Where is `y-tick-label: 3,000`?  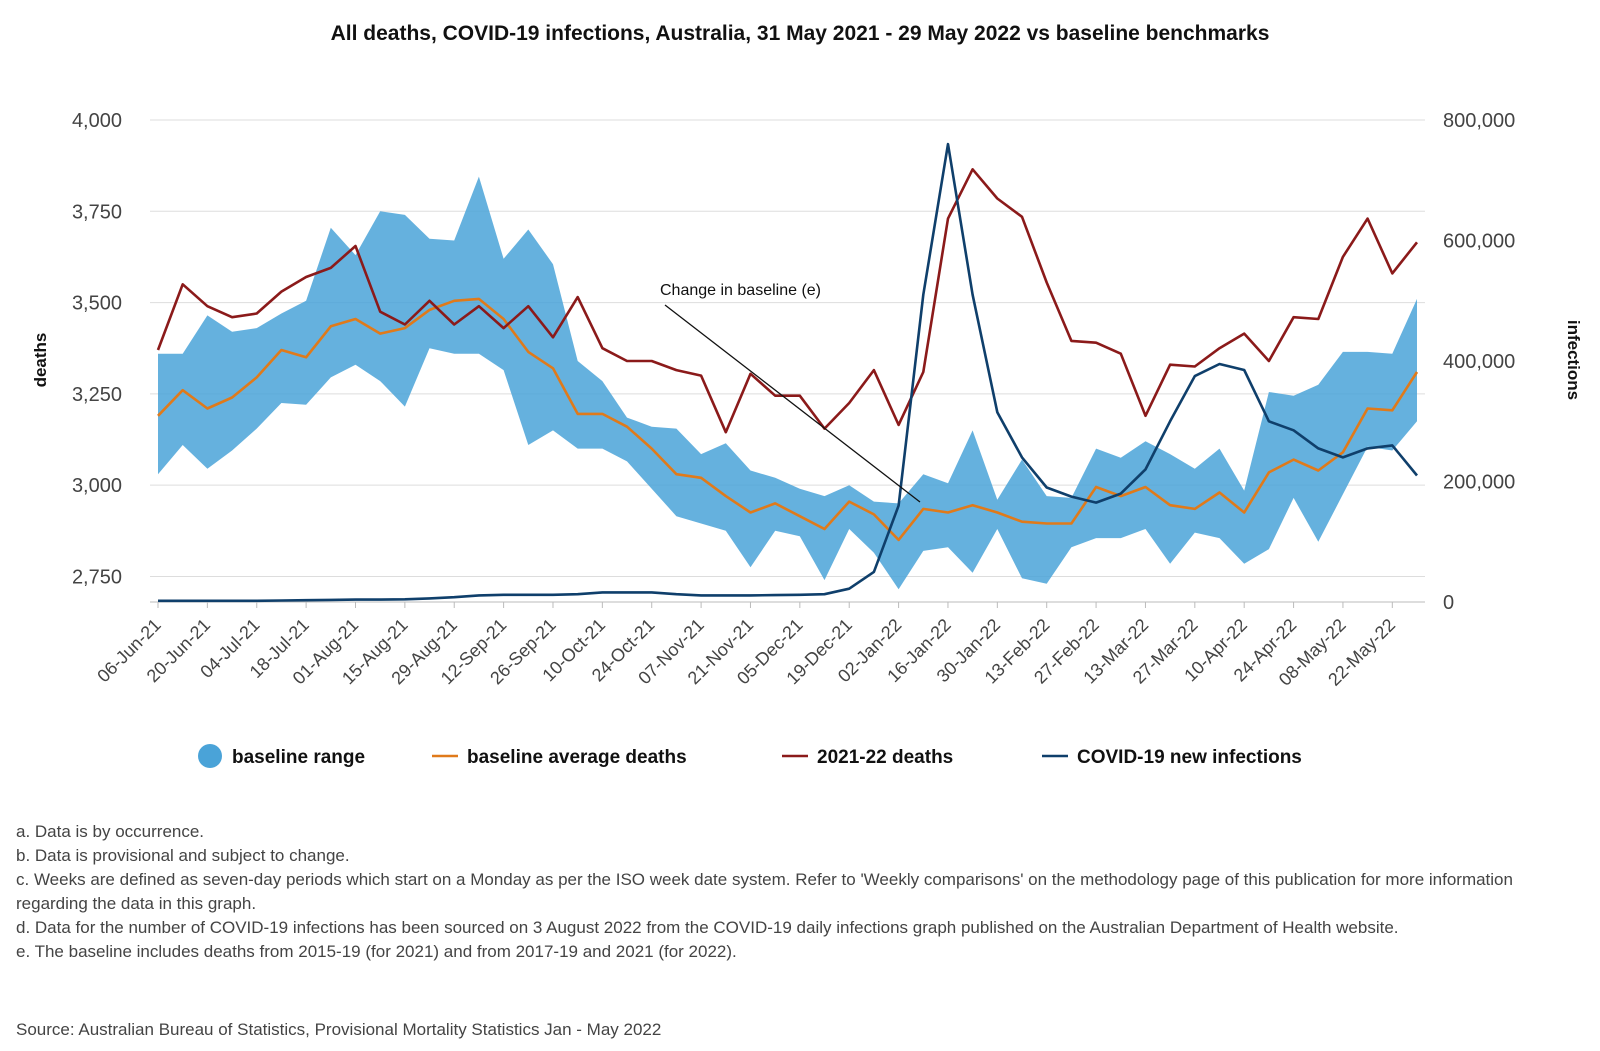
y-tick-label: 3,000 is located at coordinates (97, 486).